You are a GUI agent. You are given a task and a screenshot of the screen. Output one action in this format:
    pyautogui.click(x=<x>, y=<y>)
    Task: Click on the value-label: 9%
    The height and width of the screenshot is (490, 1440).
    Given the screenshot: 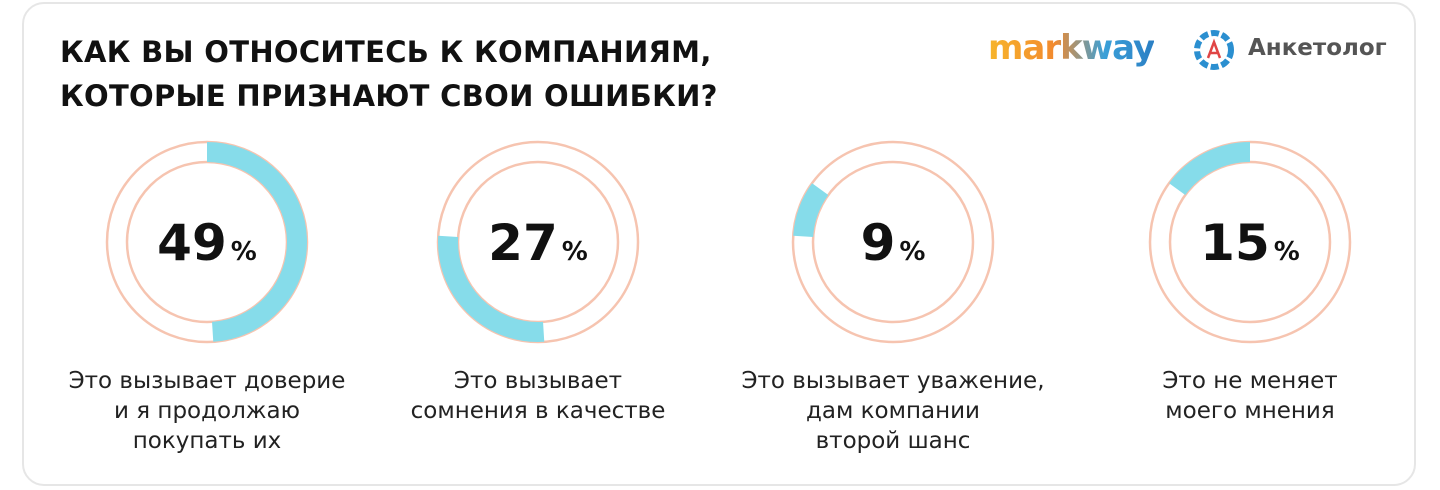 What is the action you would take?
    pyautogui.click(x=893, y=243)
    